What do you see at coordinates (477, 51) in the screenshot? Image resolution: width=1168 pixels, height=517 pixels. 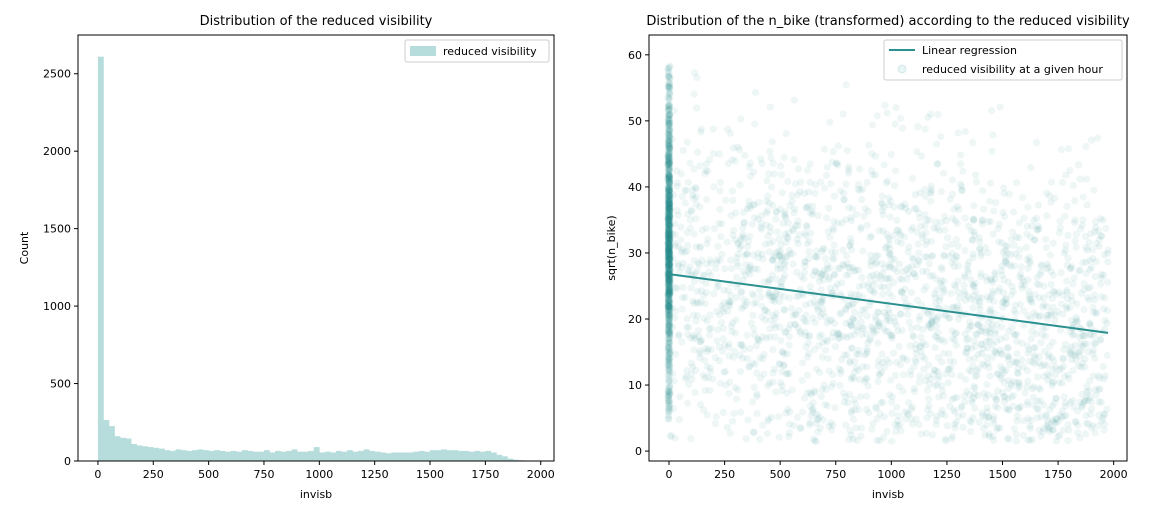 I see `histogram-legend-box` at bounding box center [477, 51].